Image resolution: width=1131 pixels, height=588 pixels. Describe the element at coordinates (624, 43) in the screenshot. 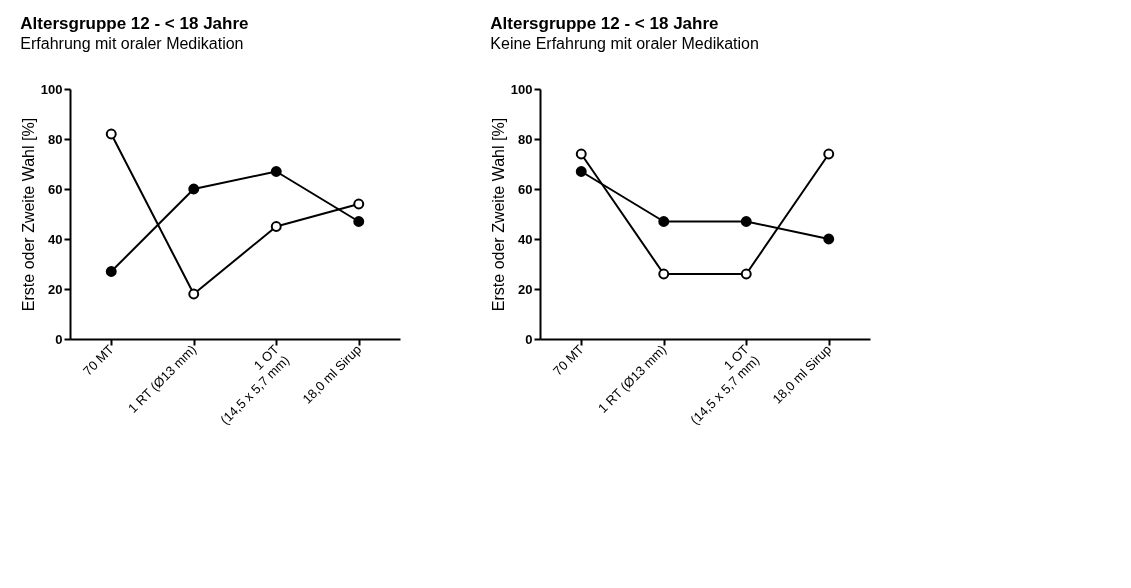

I see `chart-subtitle: Keine Erfahrung mit oraler Medikation` at that location.